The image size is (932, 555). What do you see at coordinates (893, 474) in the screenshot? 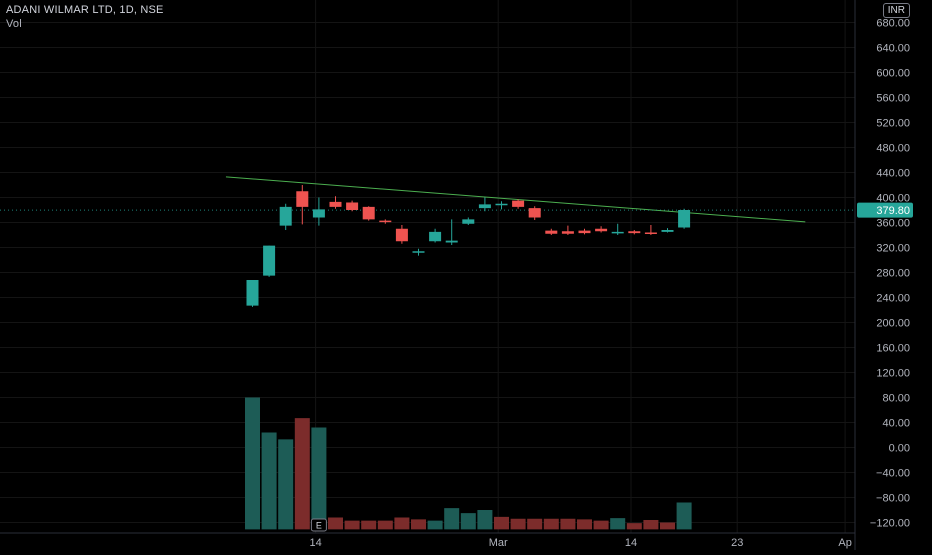
I see `y-axis-tick-label: −40.00` at bounding box center [893, 474].